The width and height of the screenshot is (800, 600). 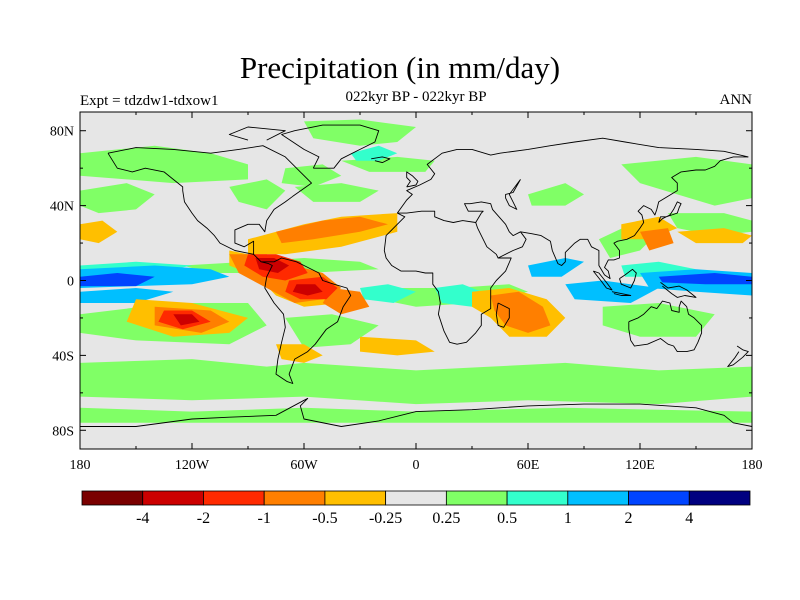 What do you see at coordinates (568, 518) in the screenshot?
I see `colorbar-label: 1` at bounding box center [568, 518].